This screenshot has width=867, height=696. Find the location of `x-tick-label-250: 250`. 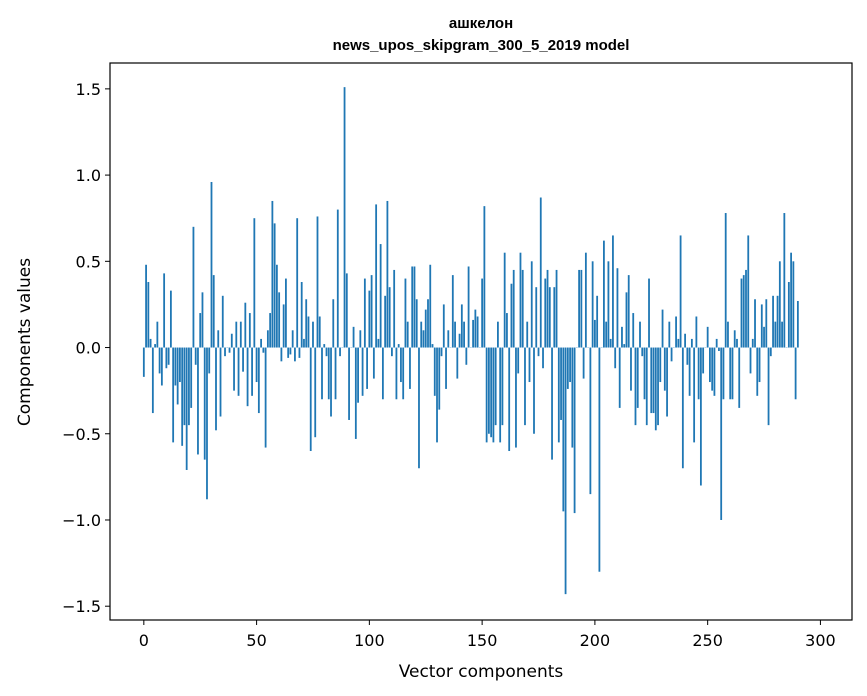

x-tick-label-250: 250 is located at coordinates (707, 640).